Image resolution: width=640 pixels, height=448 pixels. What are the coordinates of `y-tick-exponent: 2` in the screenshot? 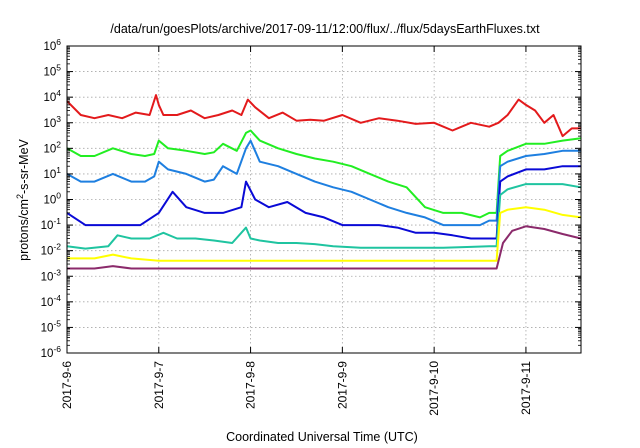 It's located at (58, 144).